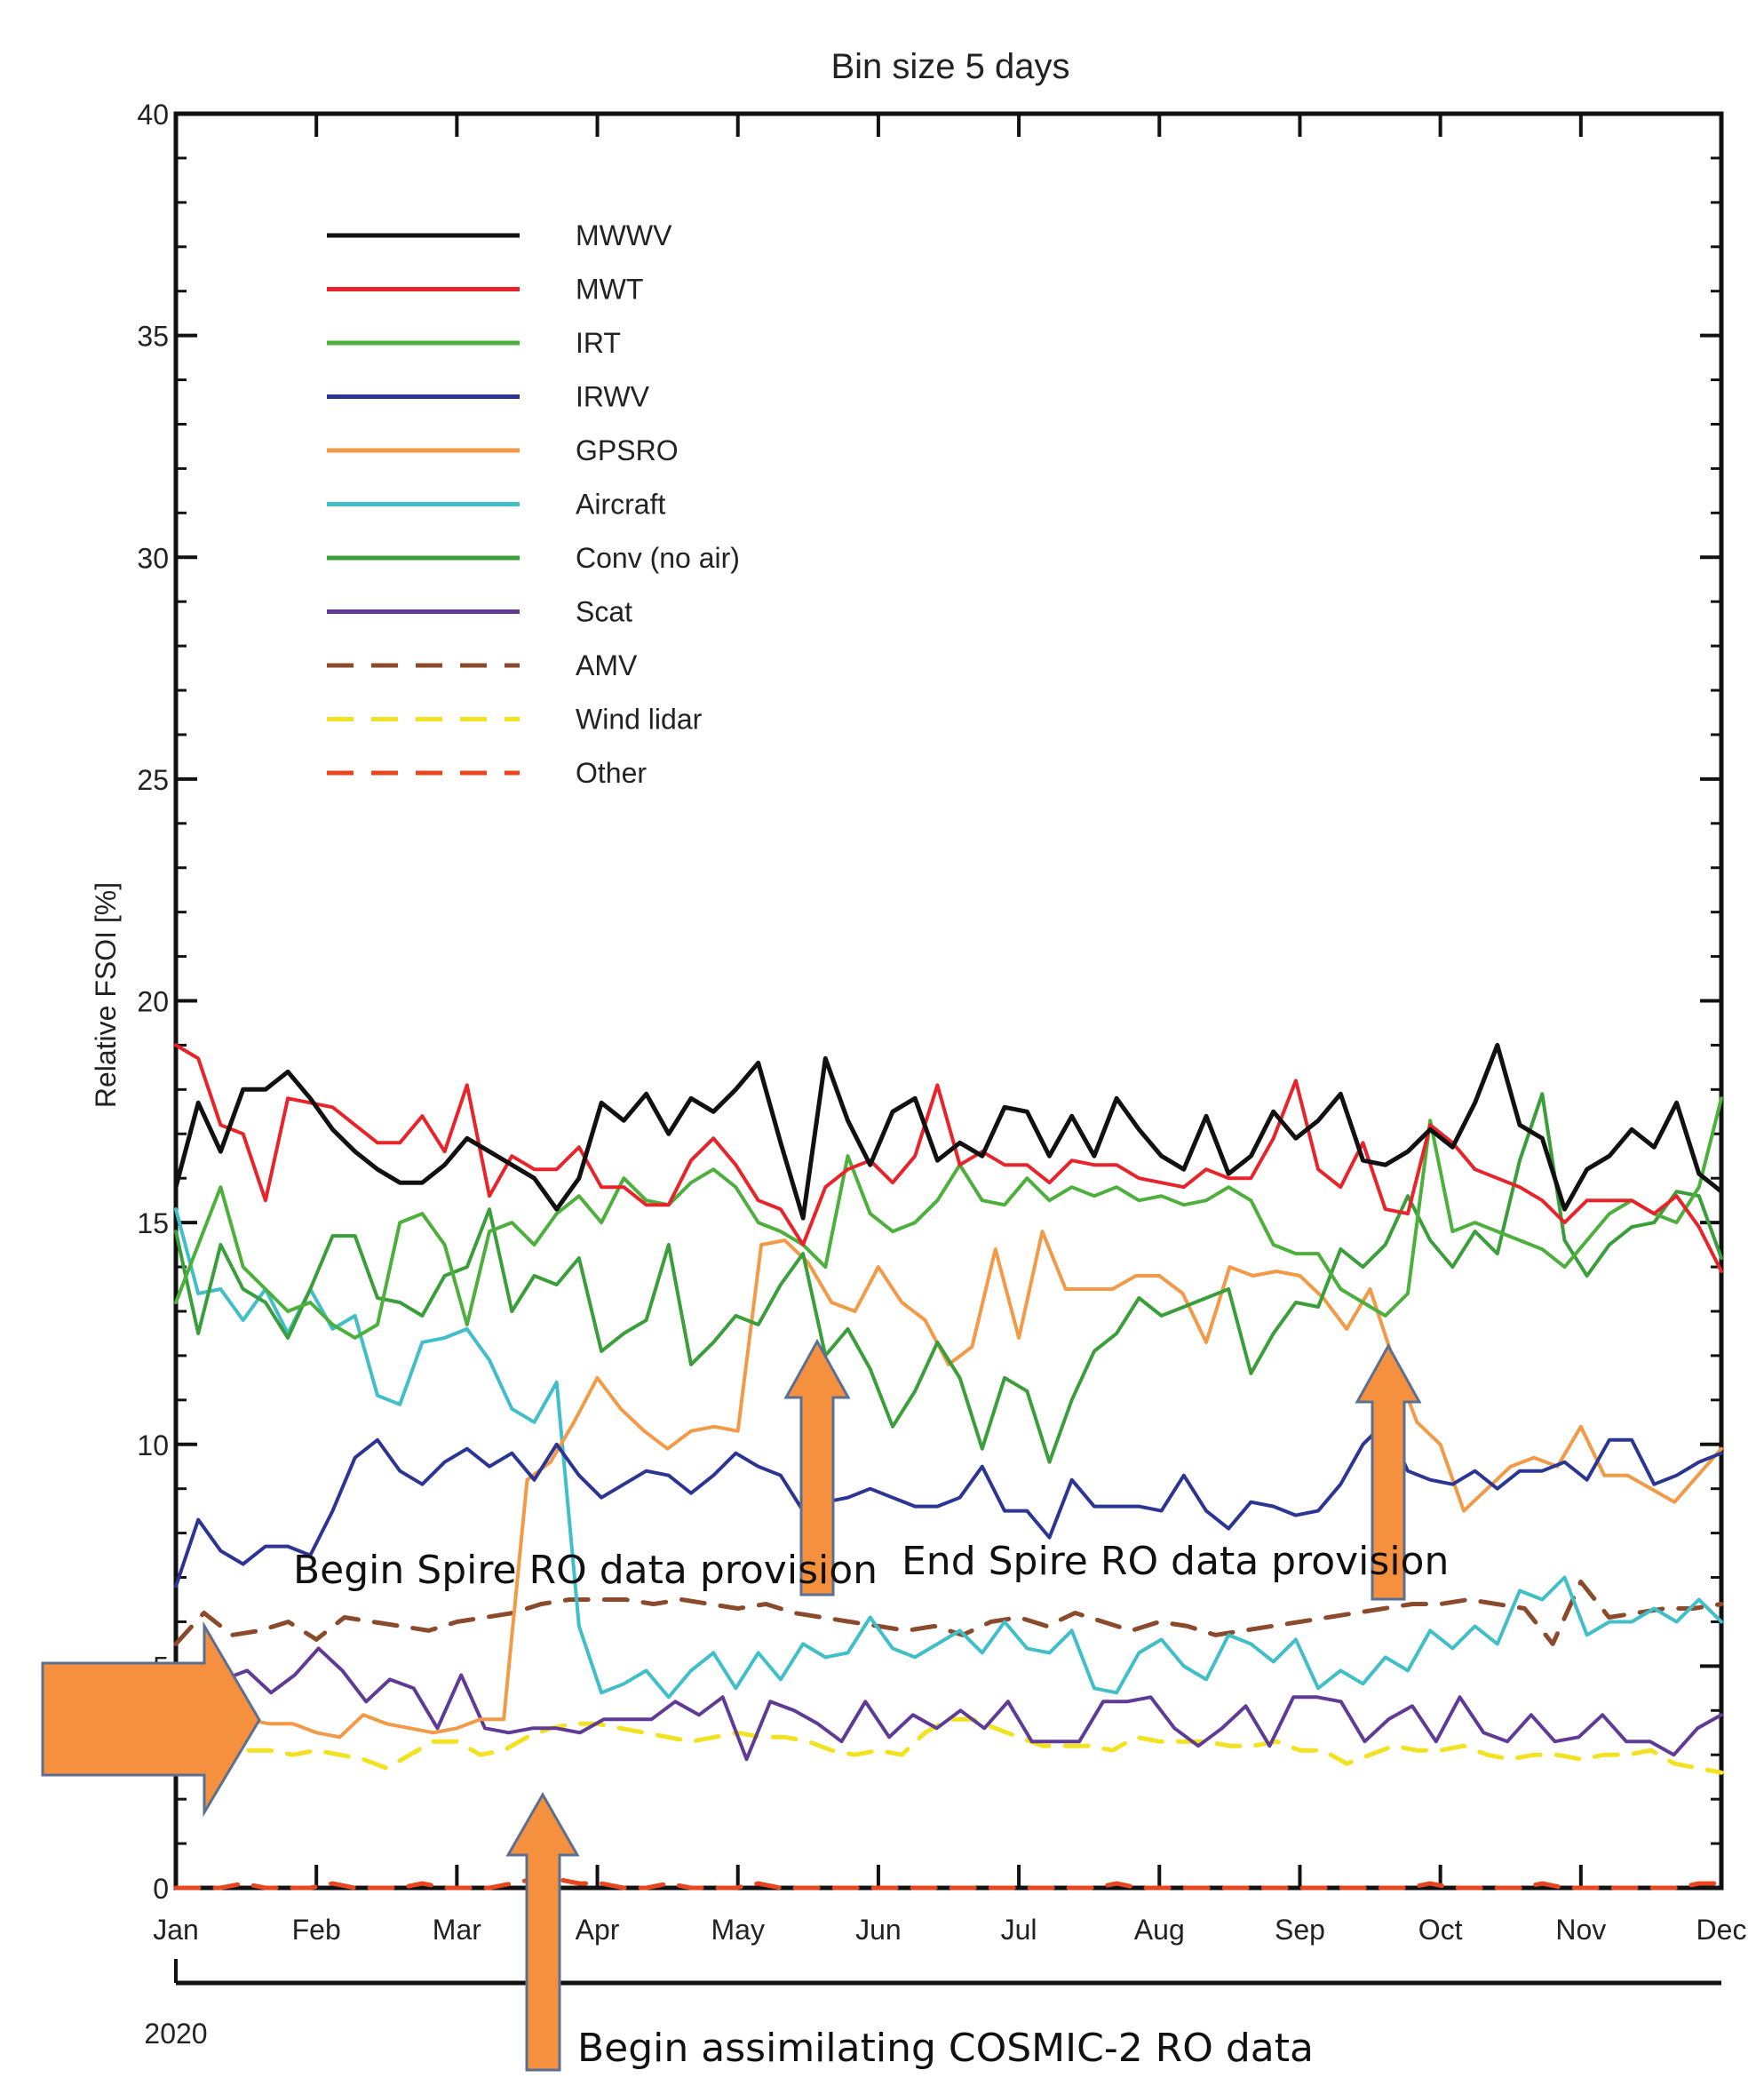 The image size is (1764, 2094). What do you see at coordinates (1176, 1561) in the screenshot?
I see `annotation-end-spire: End Spire RO data provision` at bounding box center [1176, 1561].